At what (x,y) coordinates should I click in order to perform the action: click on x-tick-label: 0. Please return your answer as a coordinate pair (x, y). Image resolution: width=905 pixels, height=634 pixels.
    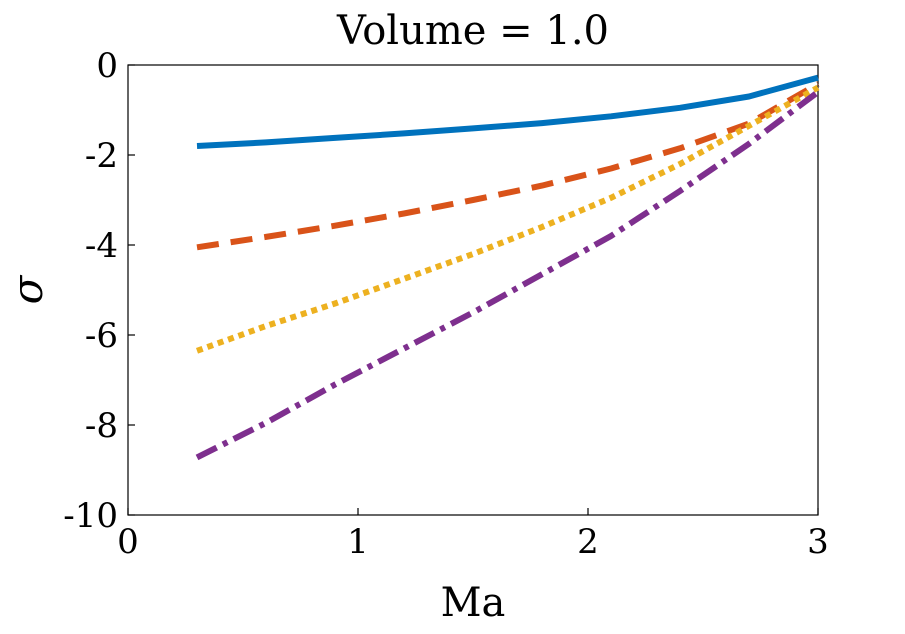
    Looking at the image, I should click on (128, 542).